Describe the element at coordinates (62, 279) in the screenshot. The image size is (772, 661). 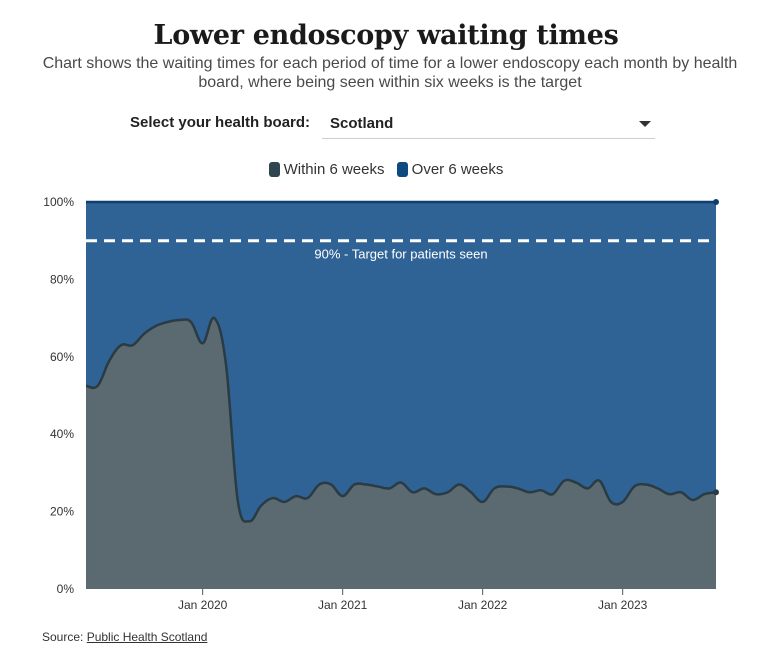
I see `y-tick-label: 80%` at that location.